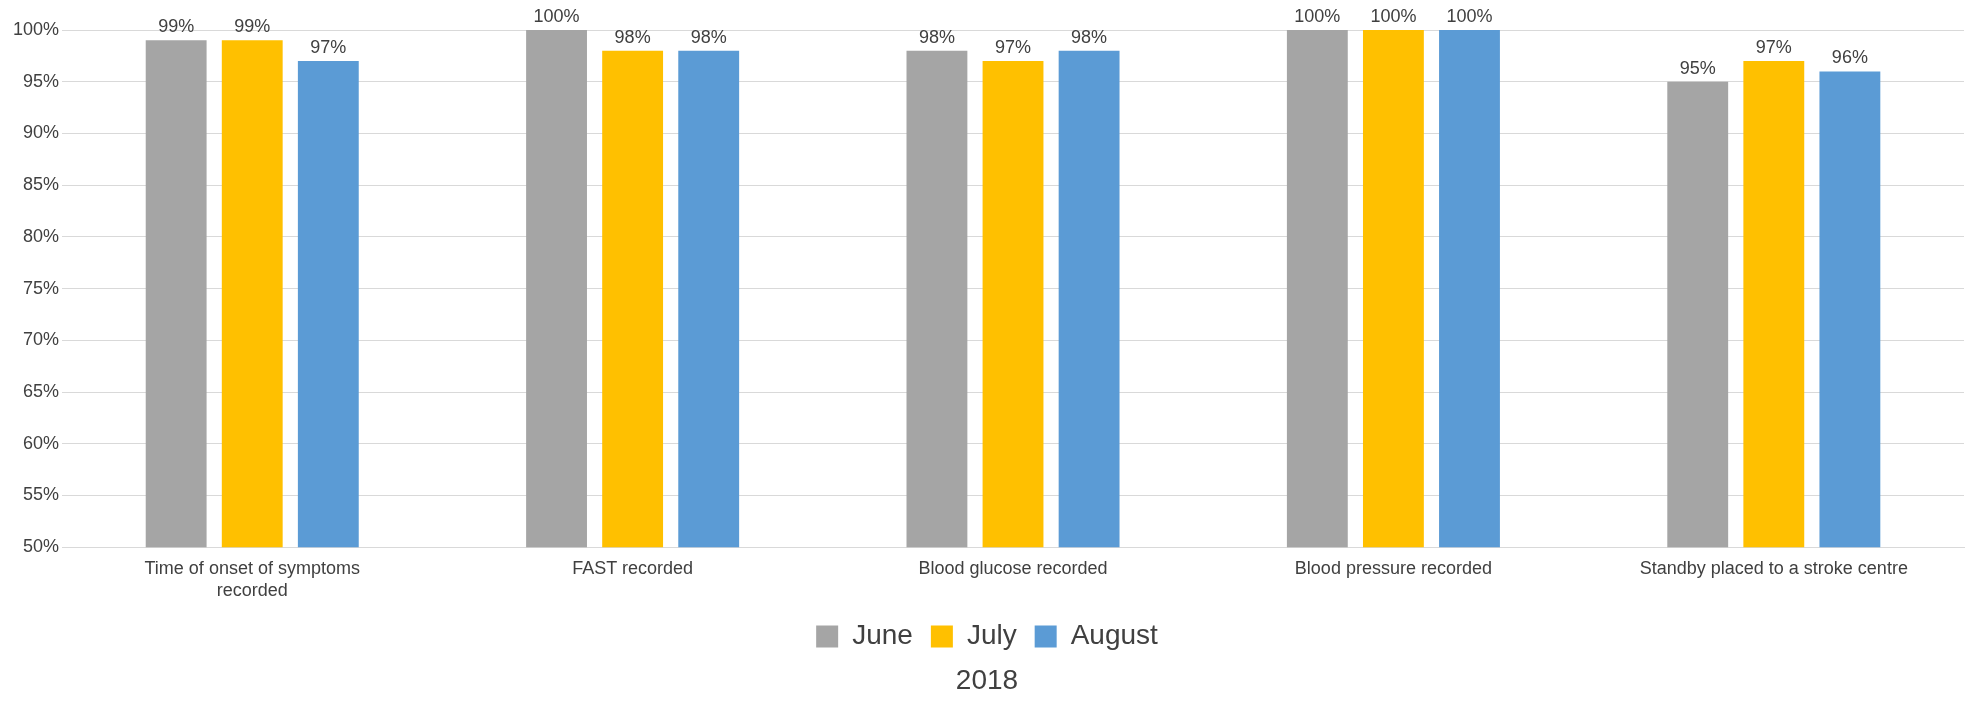 The height and width of the screenshot is (712, 1984). Describe the element at coordinates (1697, 67) in the screenshot. I see `data-label: 95%` at that location.